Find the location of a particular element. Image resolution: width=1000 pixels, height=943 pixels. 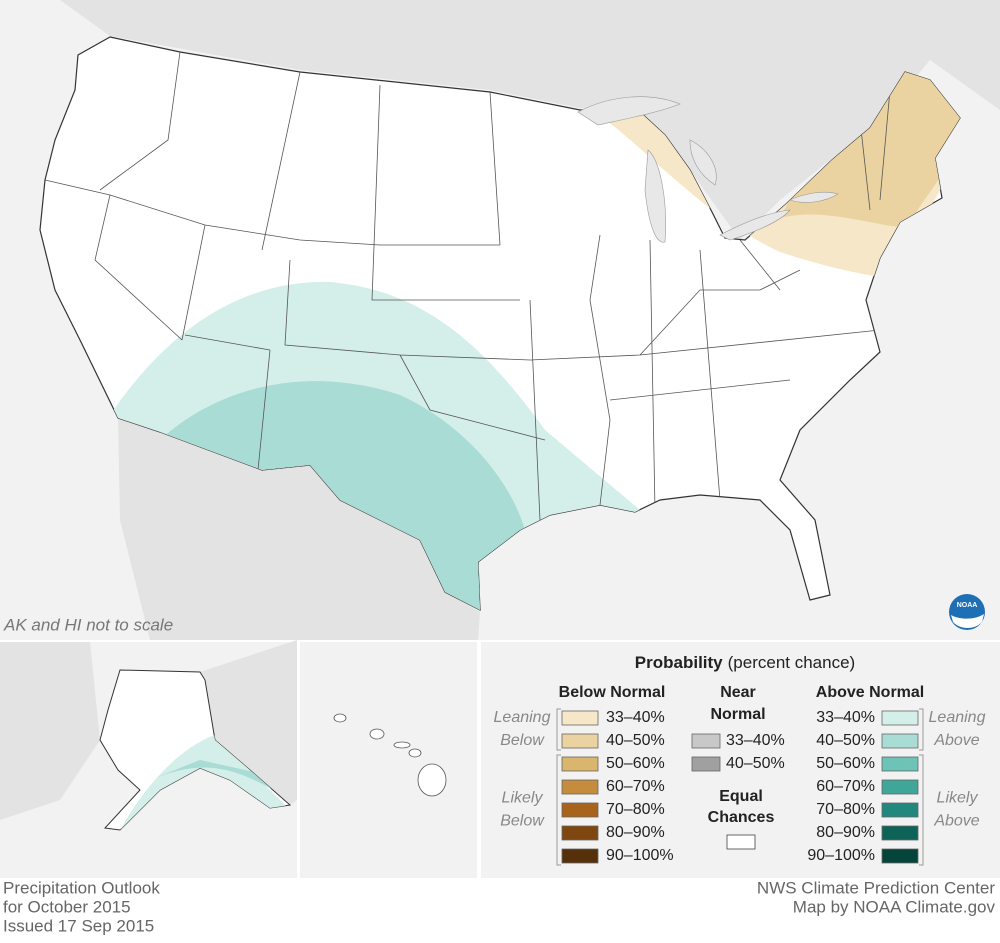

hawaii-panel is located at coordinates (388, 760).